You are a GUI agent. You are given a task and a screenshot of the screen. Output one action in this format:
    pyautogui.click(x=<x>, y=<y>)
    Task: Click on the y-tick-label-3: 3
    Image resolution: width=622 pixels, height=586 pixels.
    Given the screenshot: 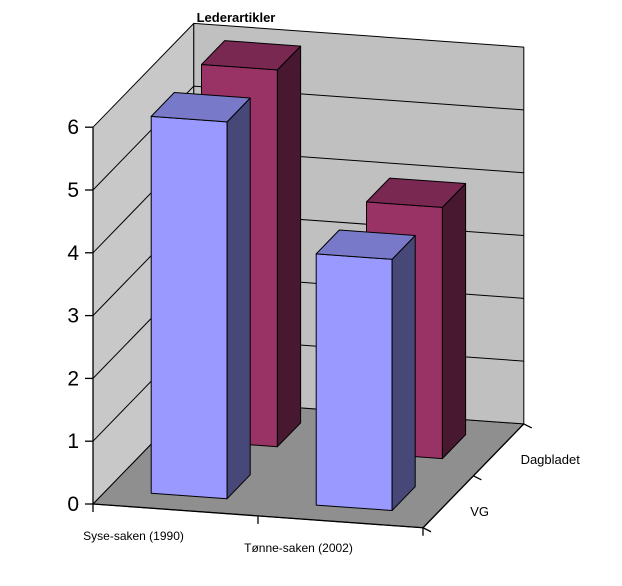 What is the action you would take?
    pyautogui.click(x=73, y=316)
    